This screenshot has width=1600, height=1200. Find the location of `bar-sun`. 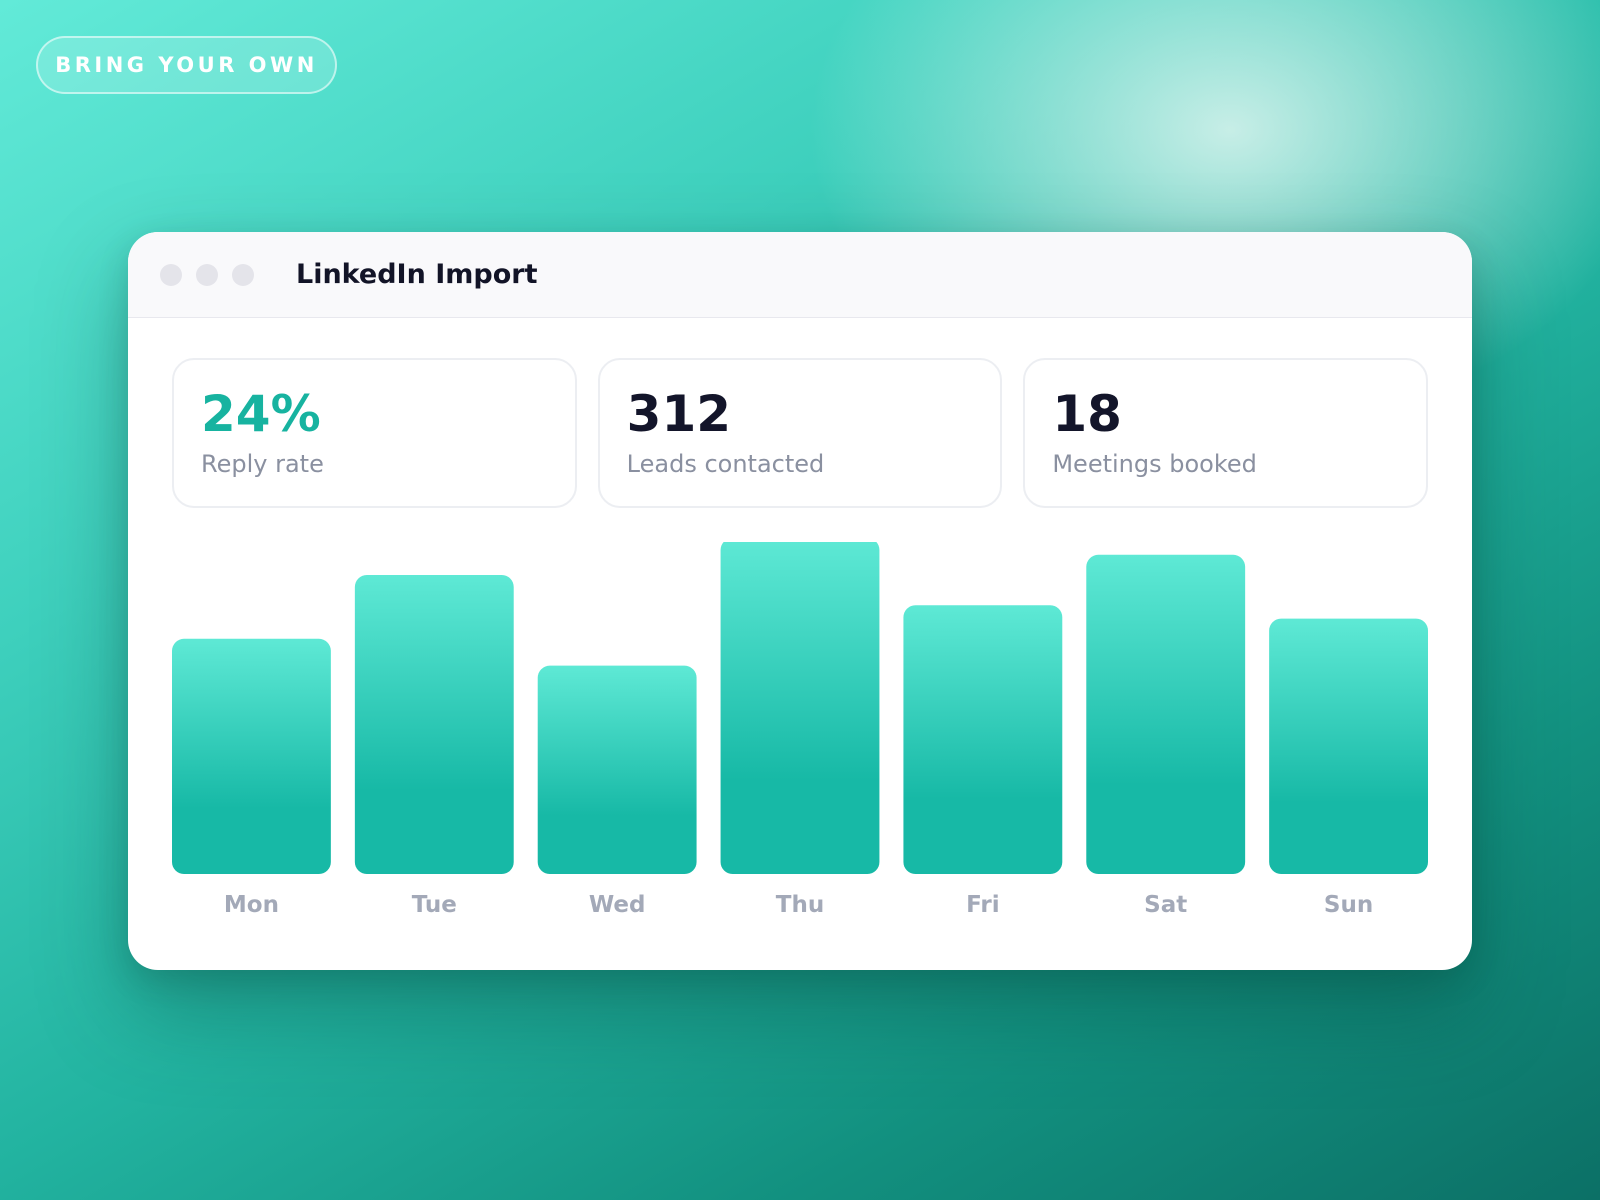

bar-sun is located at coordinates (1348, 746).